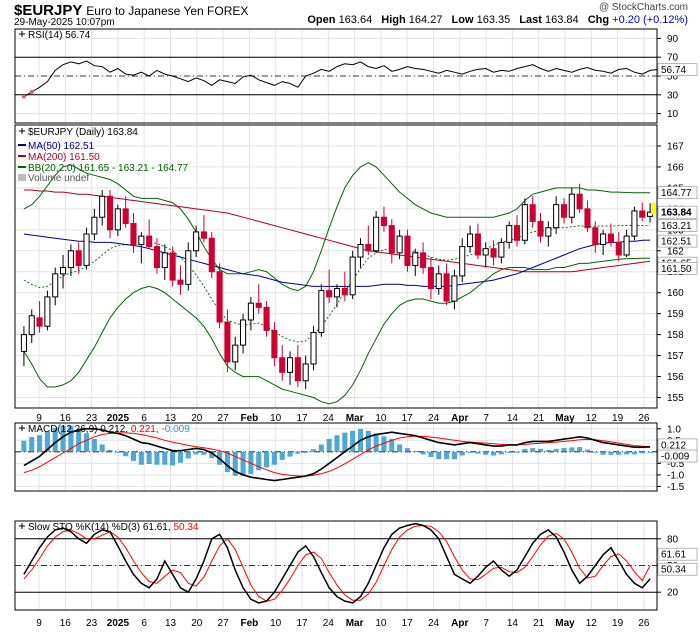  Describe the element at coordinates (677, 569) in the screenshot. I see `sto-d-tag-bg` at that location.